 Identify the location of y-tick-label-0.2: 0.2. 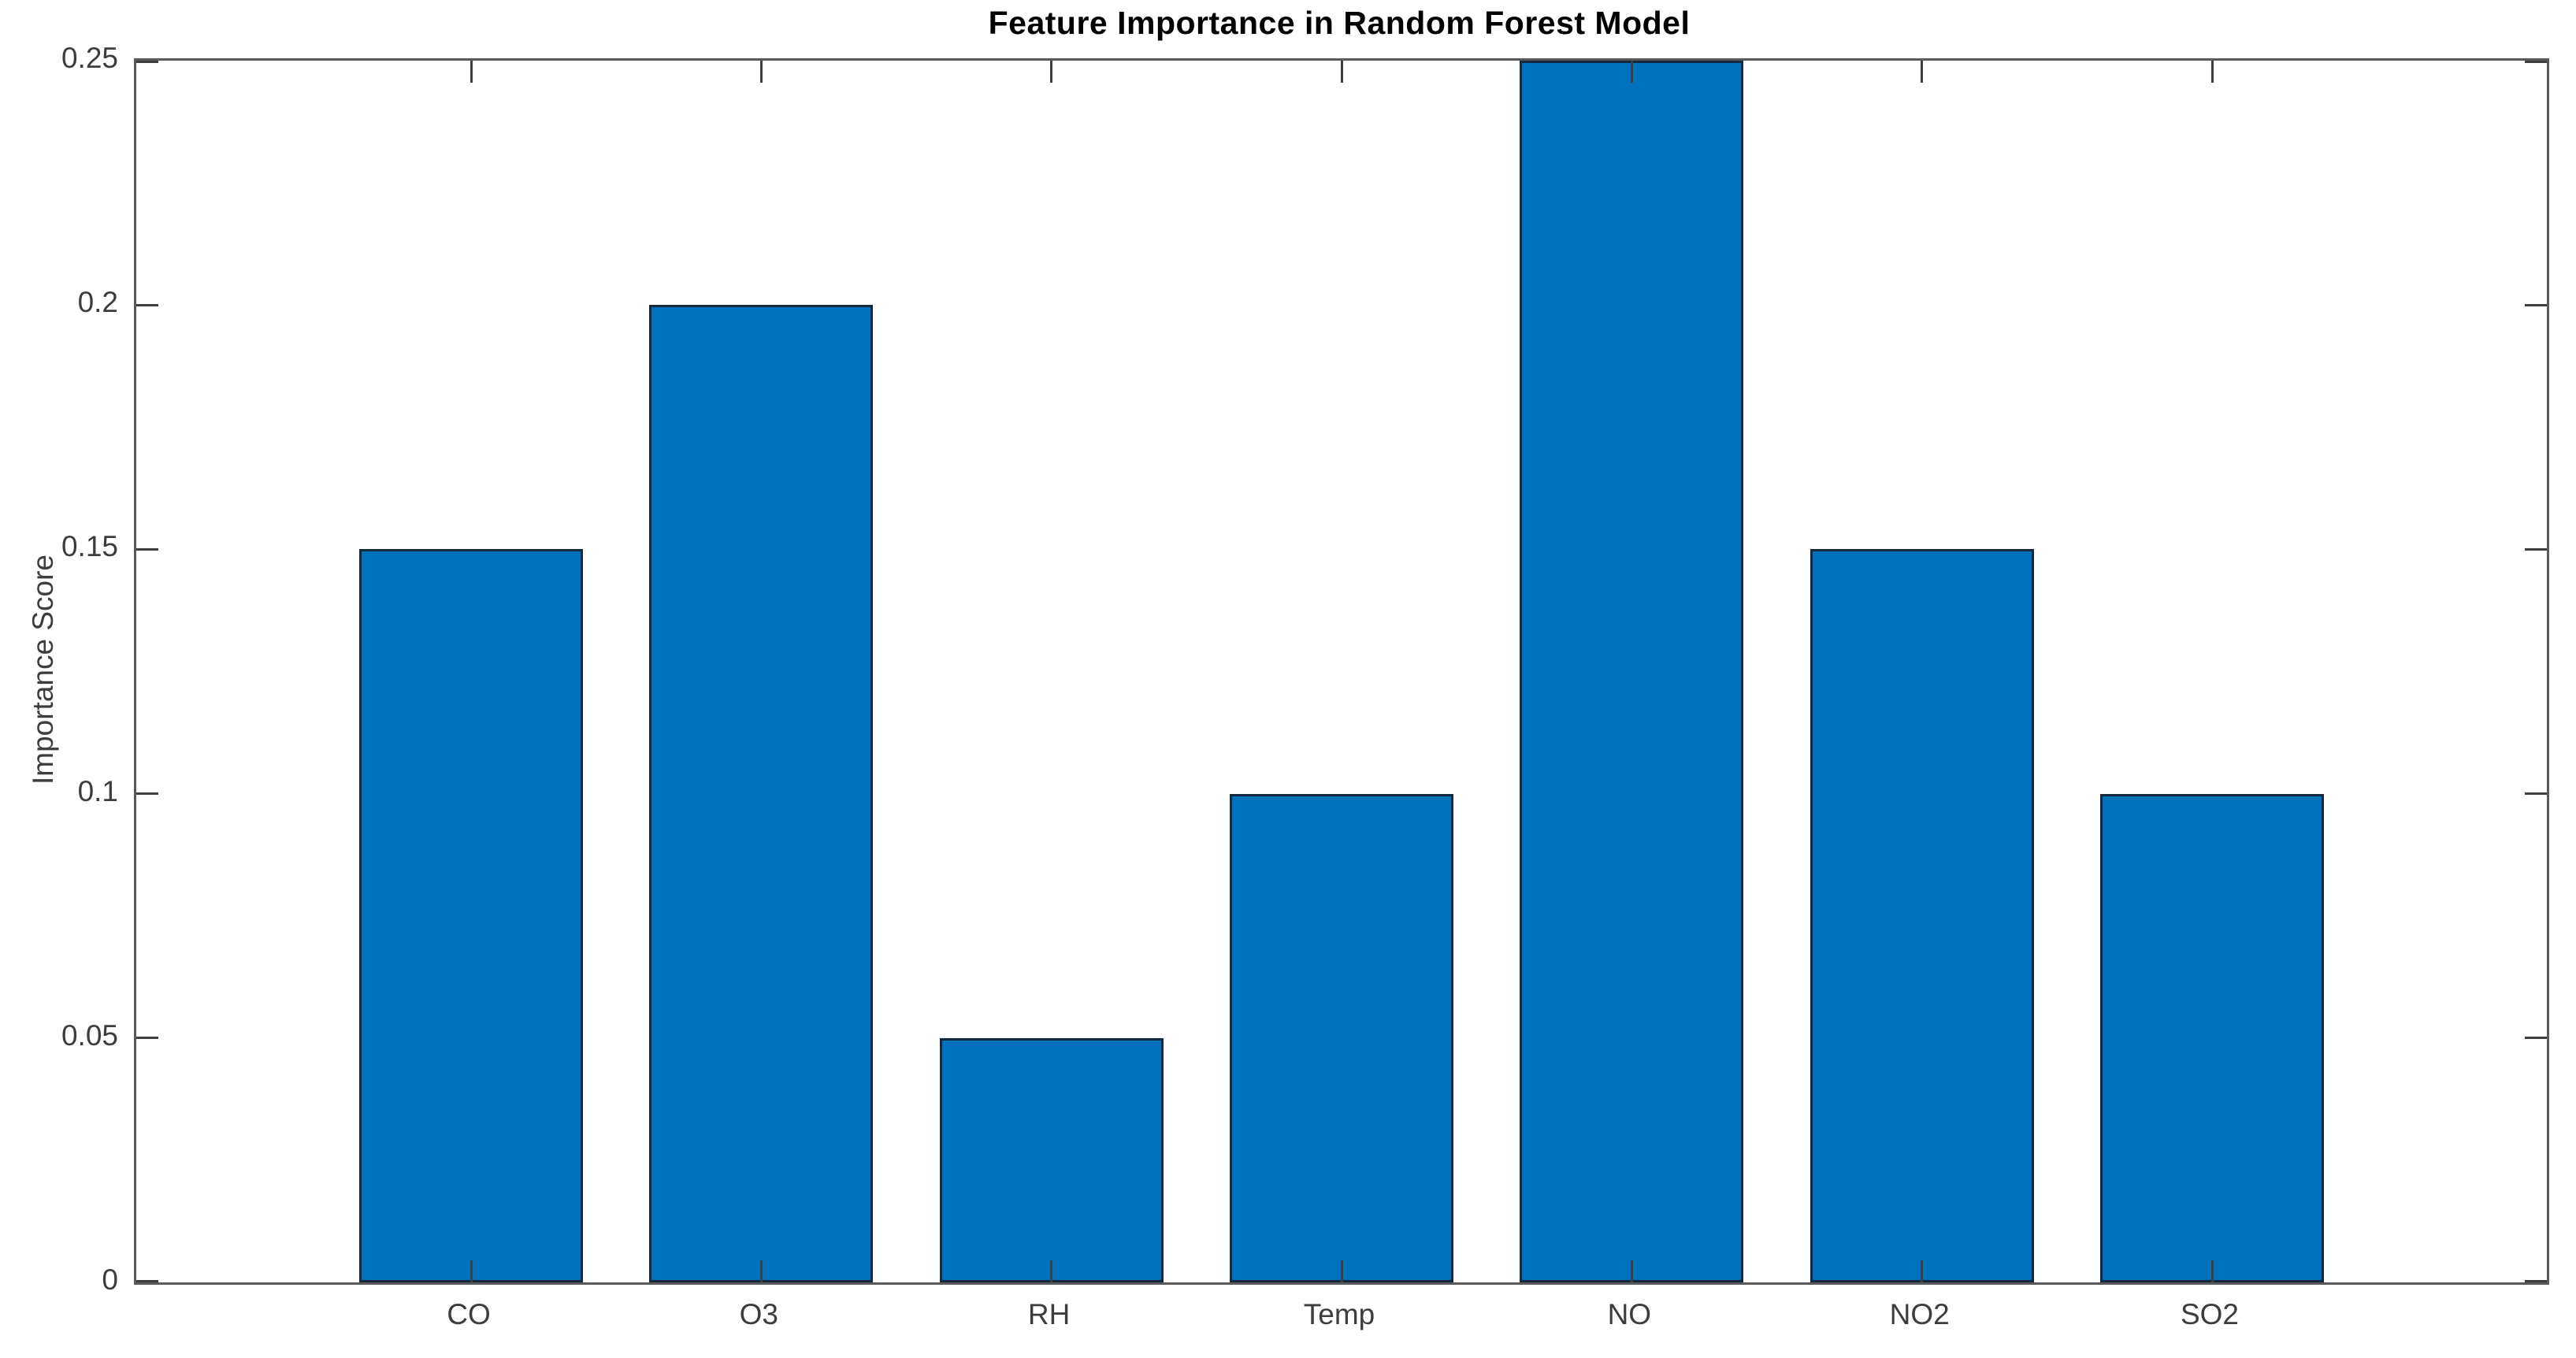
(97, 302).